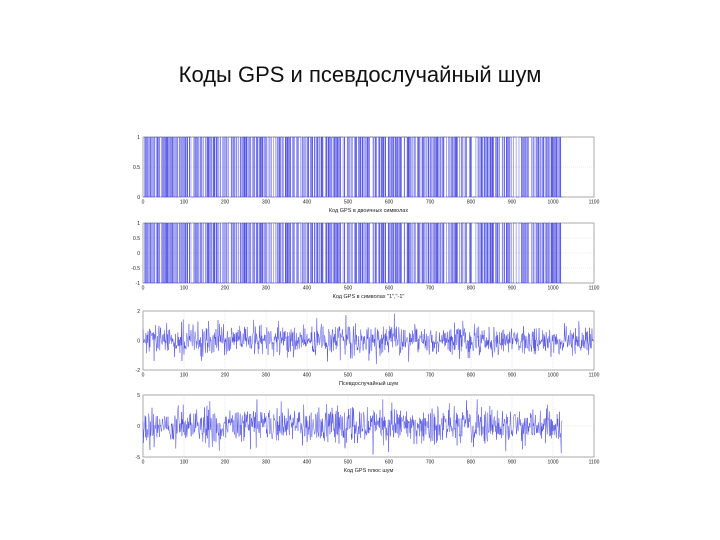 The height and width of the screenshot is (540, 720). Describe the element at coordinates (369, 471) in the screenshot. I see `x-axis-label: Код GPS плюс шум` at that location.